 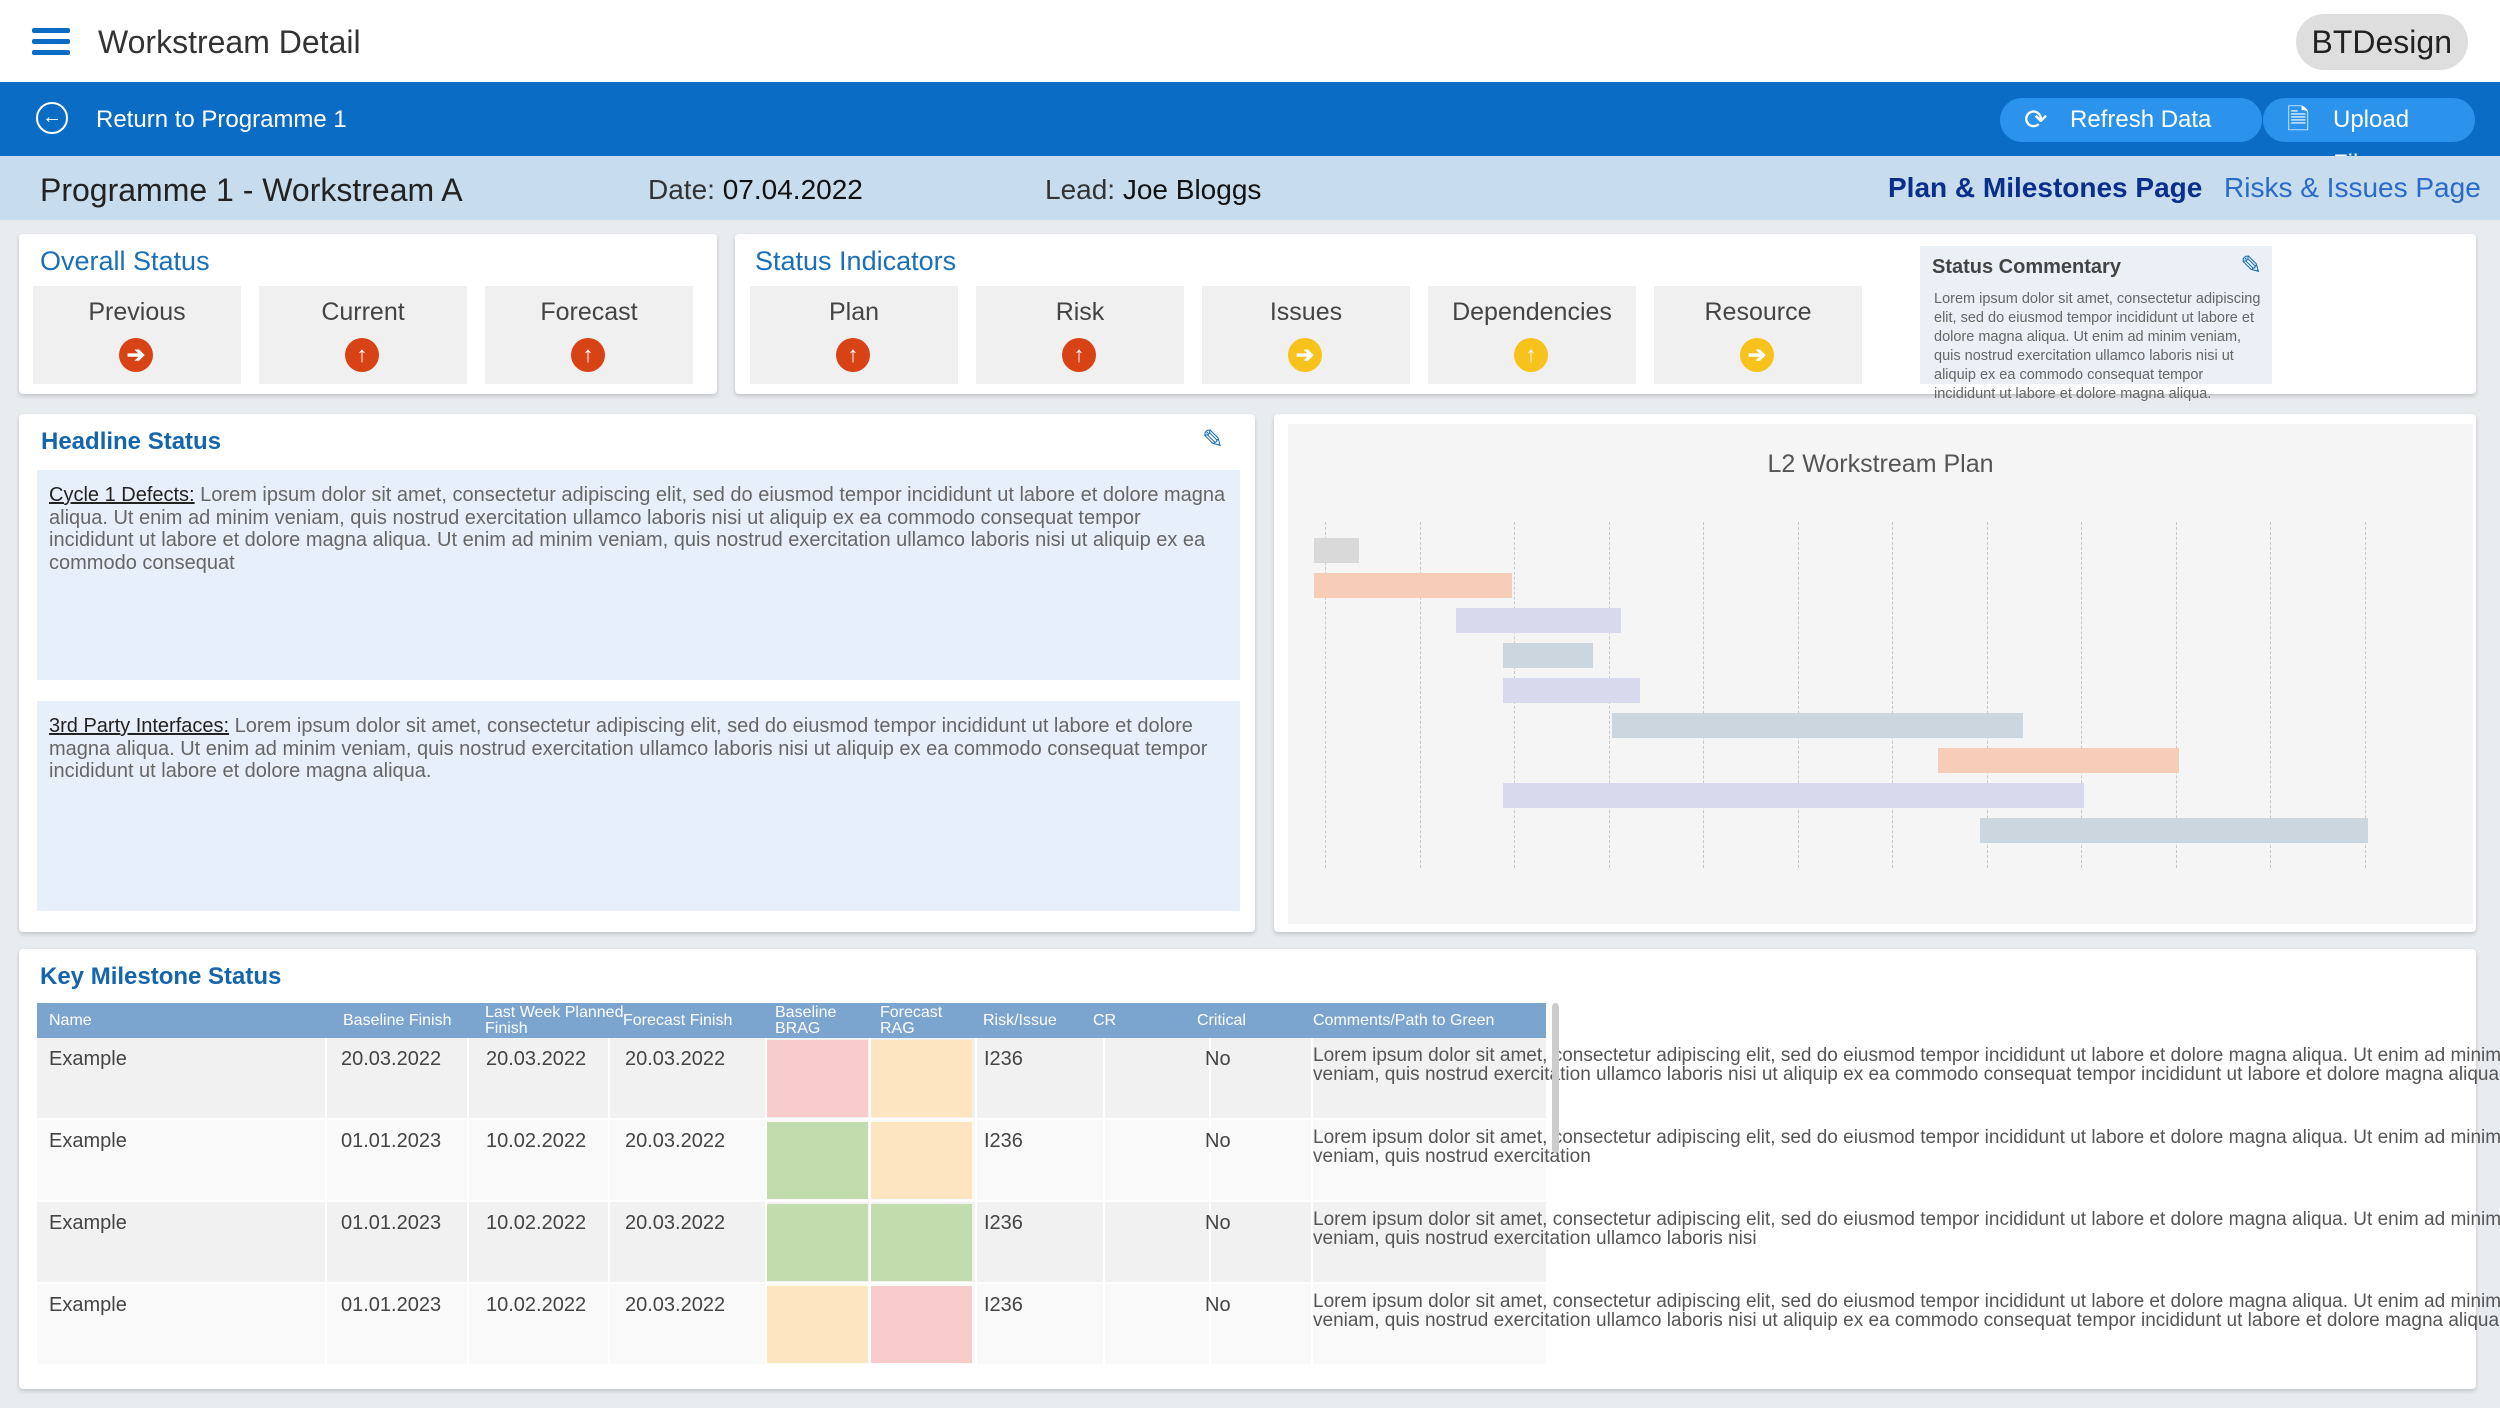 I want to click on column-header: Critical, so click(x=1221, y=1020).